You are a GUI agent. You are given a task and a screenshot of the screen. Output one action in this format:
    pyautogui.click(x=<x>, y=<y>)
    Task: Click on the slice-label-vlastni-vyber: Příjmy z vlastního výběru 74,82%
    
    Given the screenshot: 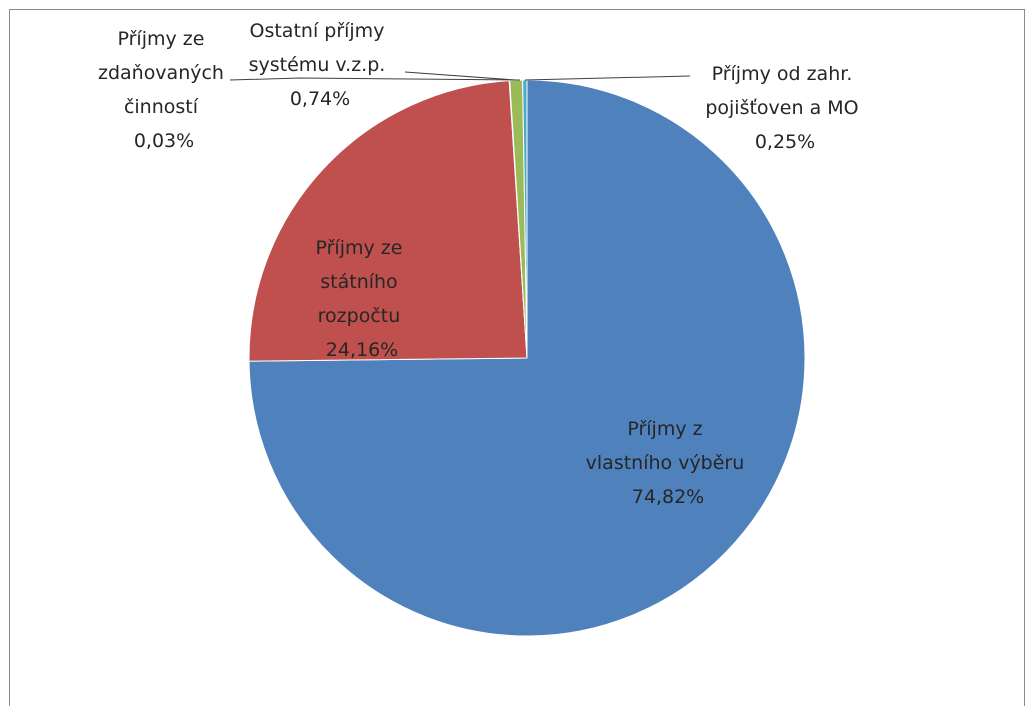 What is the action you would take?
    pyautogui.click(x=668, y=463)
    